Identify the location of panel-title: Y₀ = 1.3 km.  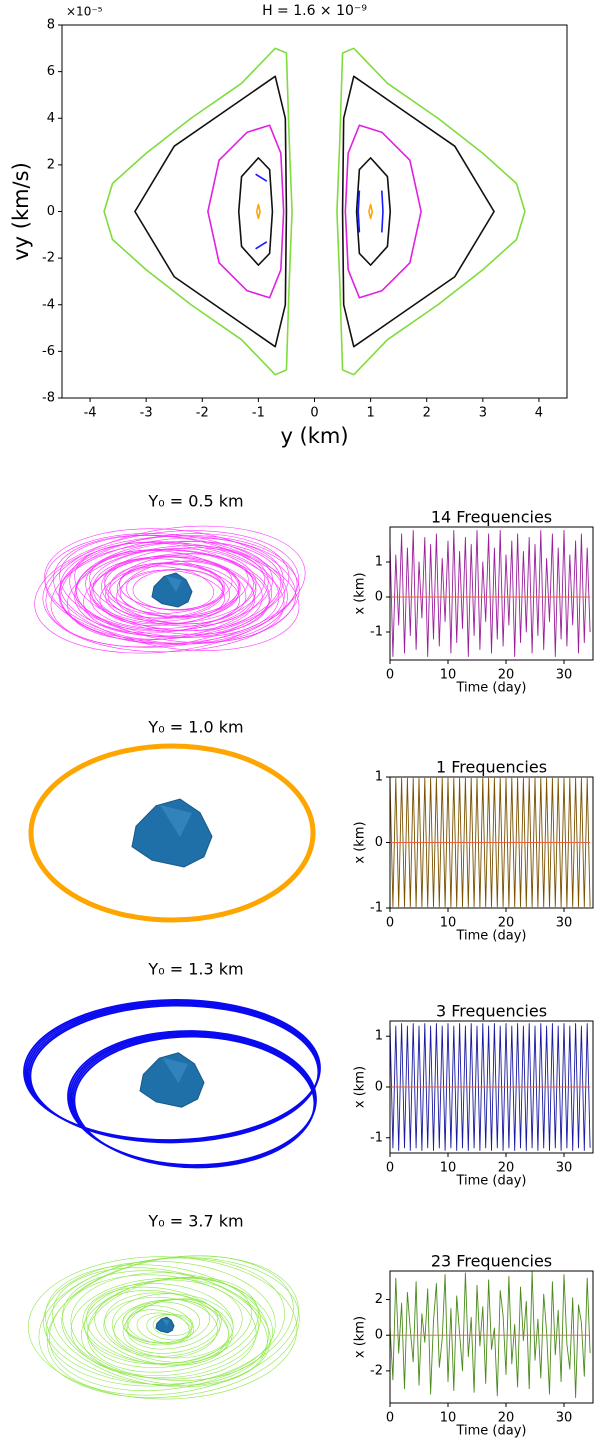
(195, 969).